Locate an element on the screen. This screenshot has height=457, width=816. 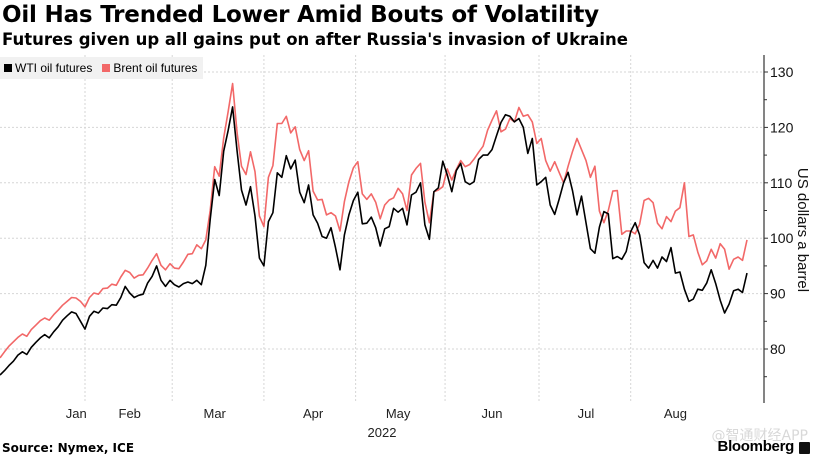
watermark: @智通财经APP is located at coordinates (759, 436).